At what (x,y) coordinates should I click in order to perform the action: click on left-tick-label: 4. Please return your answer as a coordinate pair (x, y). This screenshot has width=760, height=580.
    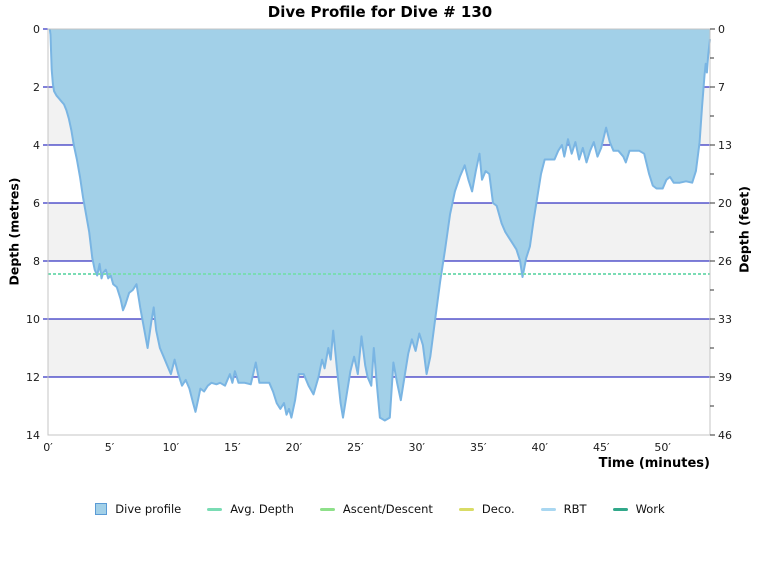
    Looking at the image, I should click on (36, 145).